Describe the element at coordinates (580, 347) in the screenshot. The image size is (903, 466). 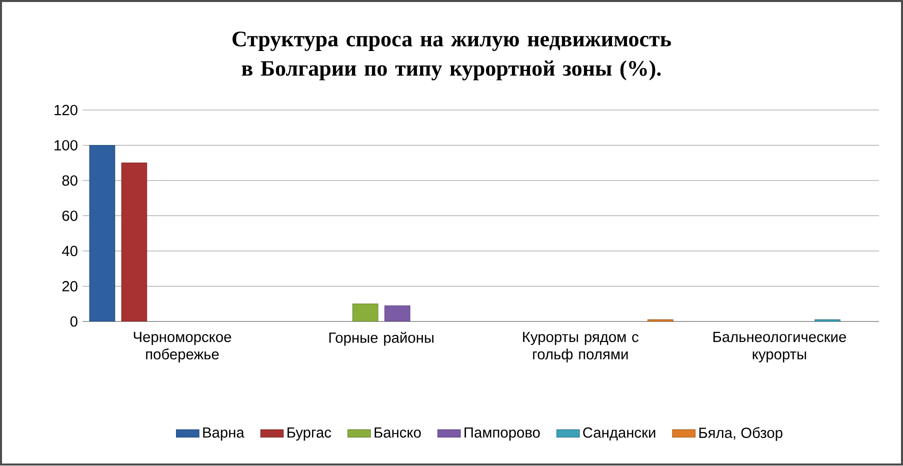
I see `x-tick-label: Курорты рядом с гольф полями` at that location.